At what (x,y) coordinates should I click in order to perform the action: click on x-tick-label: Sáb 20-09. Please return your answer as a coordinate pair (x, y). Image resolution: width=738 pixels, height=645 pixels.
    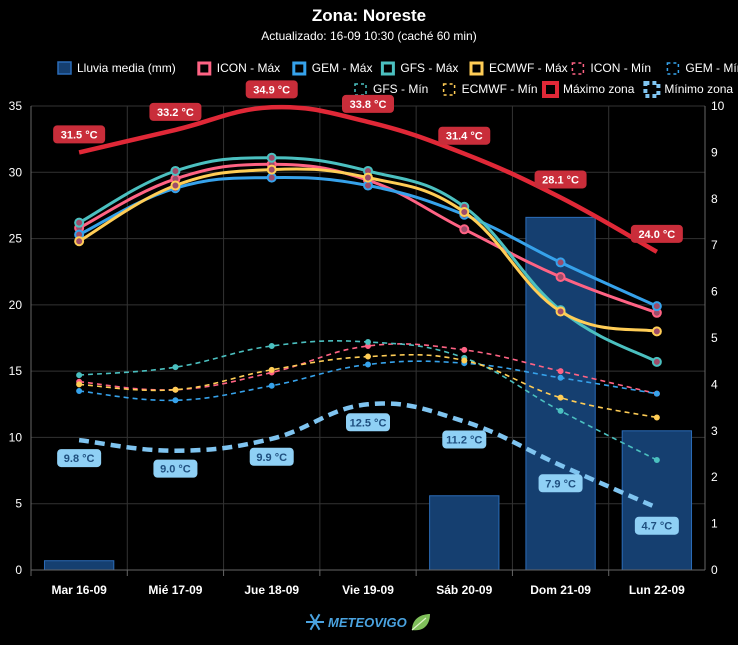
    Looking at the image, I should click on (464, 590).